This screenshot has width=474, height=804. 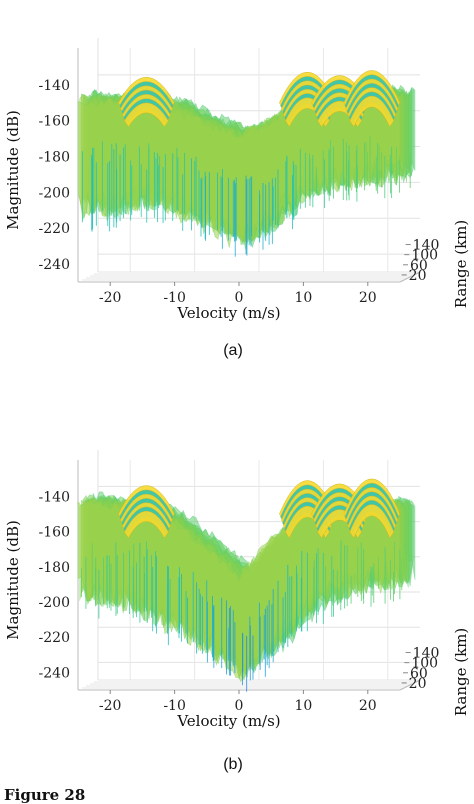 I want to click on caption-a: (a), so click(x=233, y=350).